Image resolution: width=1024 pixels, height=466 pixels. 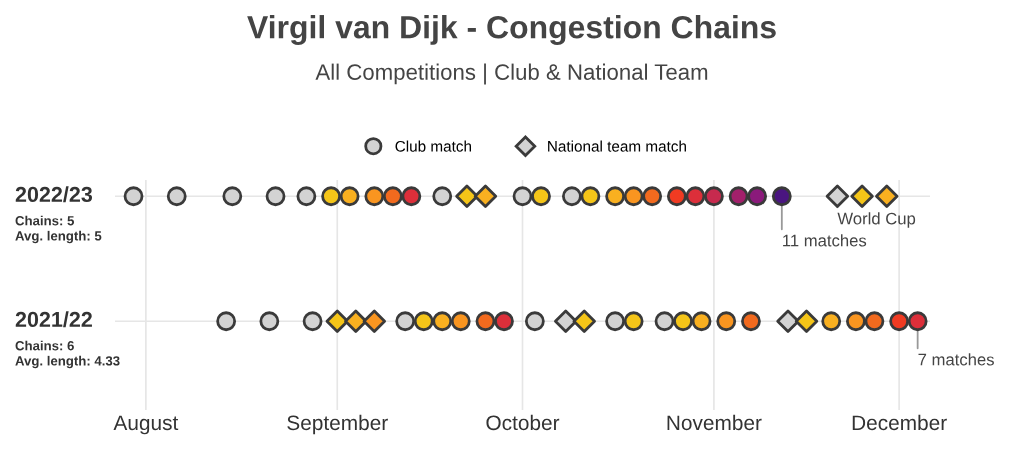 What do you see at coordinates (67, 354) in the screenshot?
I see `text: Chains: 6 Avg. length: 4.33` at bounding box center [67, 354].